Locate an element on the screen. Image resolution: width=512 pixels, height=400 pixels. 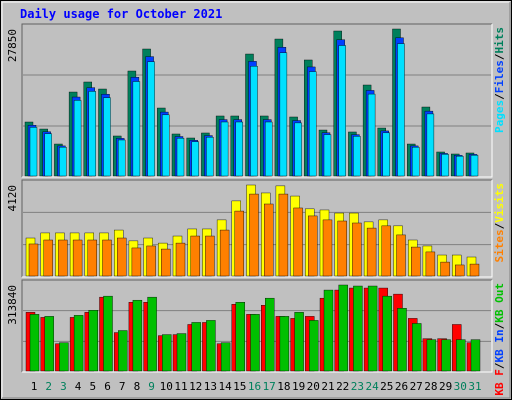
x-tick-label: 20 is located at coordinates (313, 386).